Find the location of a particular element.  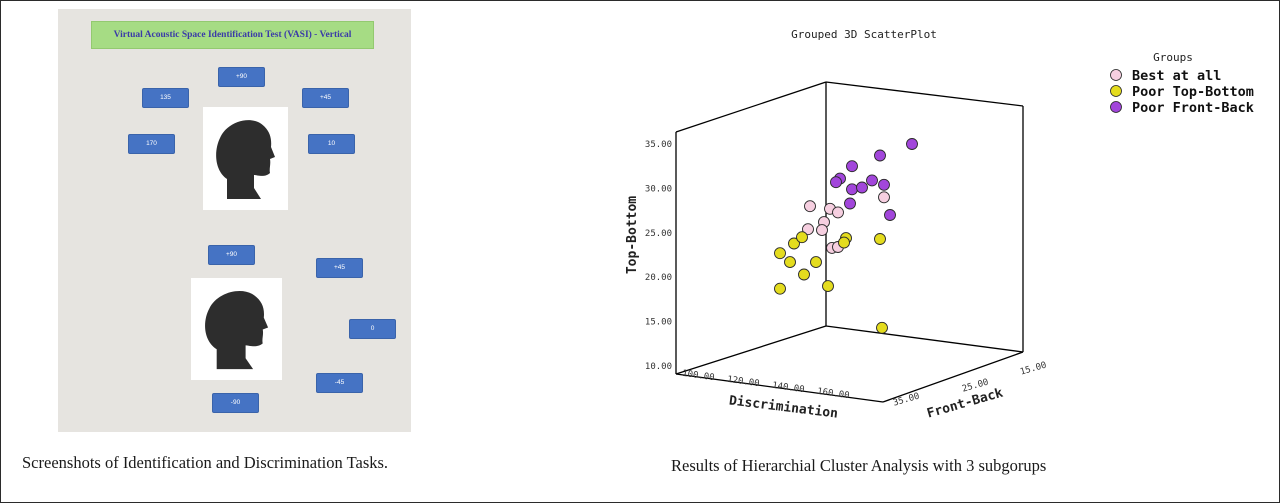

legend-marker-poor-top-bottom is located at coordinates (1116, 91).